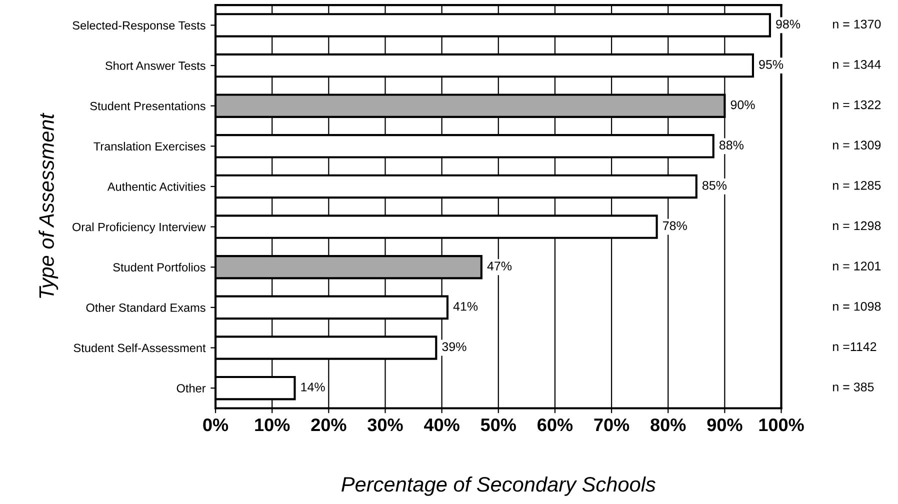 Image resolution: width=898 pixels, height=504 pixels. Describe the element at coordinates (442, 425) in the screenshot. I see `x-tick-label: 40%` at that location.